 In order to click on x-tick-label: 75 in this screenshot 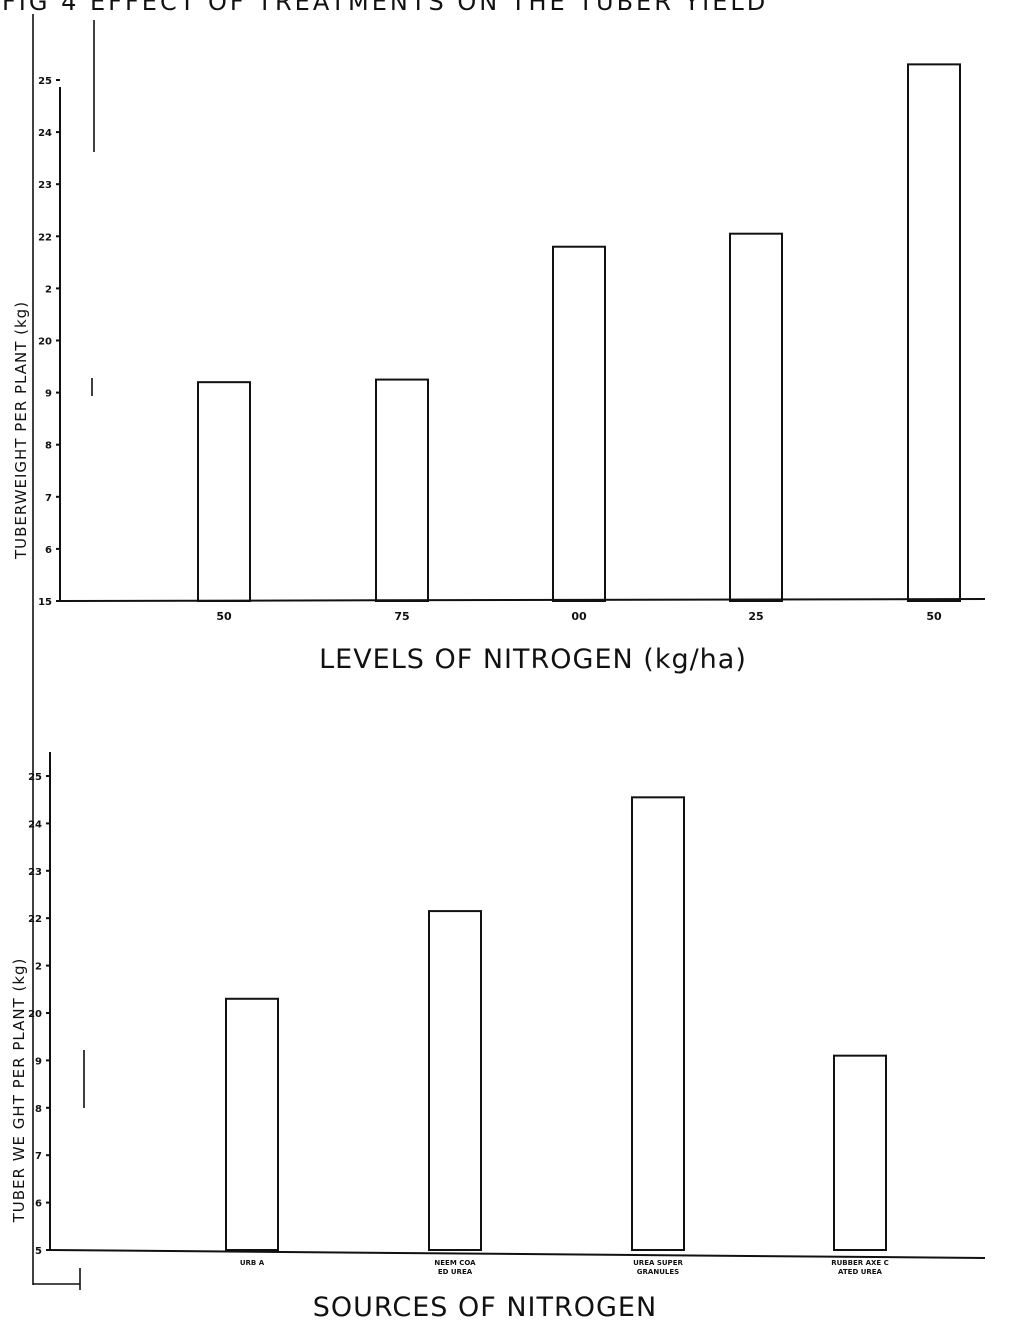, I will do `click(401, 616)`.